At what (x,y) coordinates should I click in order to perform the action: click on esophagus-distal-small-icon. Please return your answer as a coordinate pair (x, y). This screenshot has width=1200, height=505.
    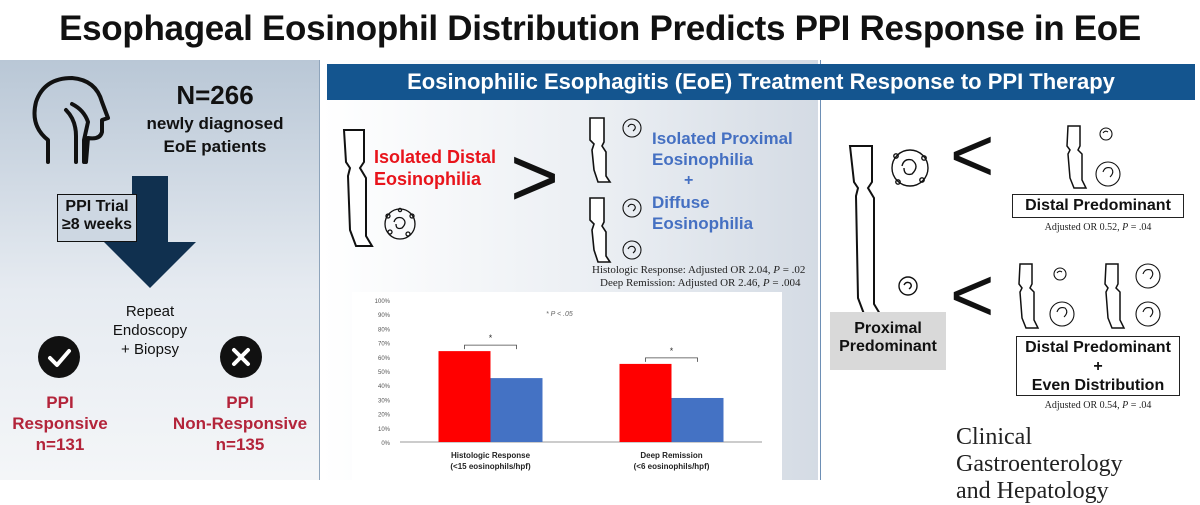
    Looking at the image, I should click on (1046, 296).